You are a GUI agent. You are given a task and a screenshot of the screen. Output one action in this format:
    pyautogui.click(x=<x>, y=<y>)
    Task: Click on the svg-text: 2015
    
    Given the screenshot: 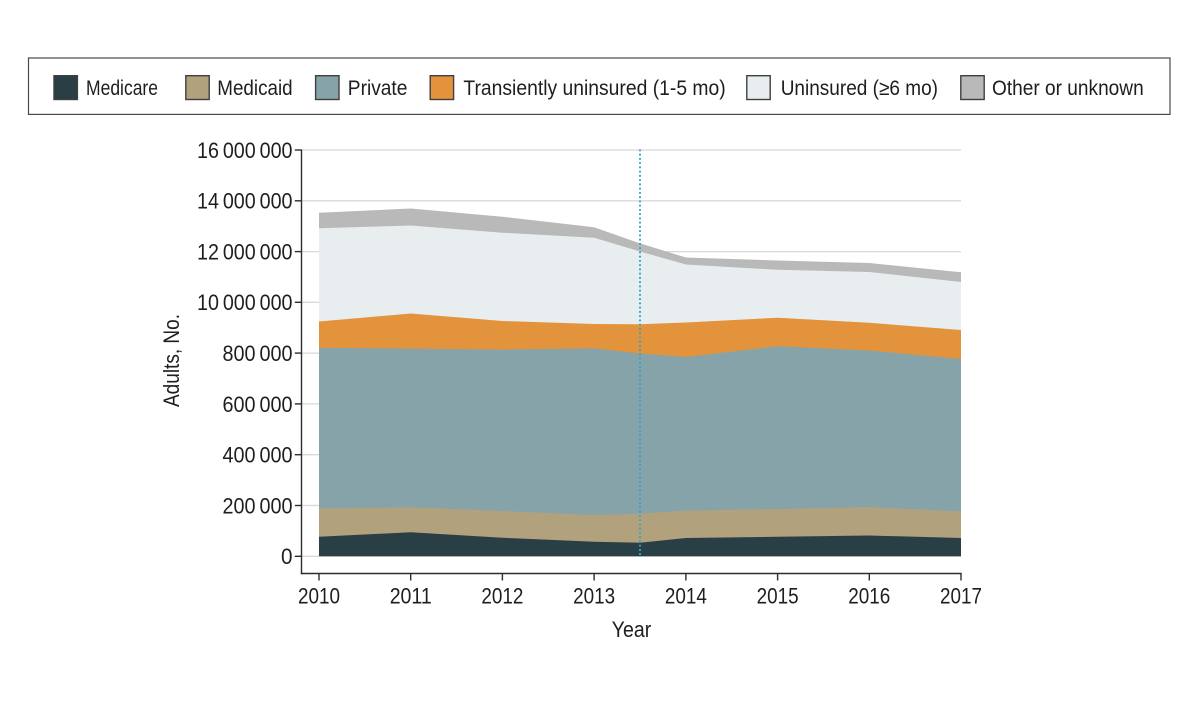 What is the action you would take?
    pyautogui.click(x=778, y=596)
    